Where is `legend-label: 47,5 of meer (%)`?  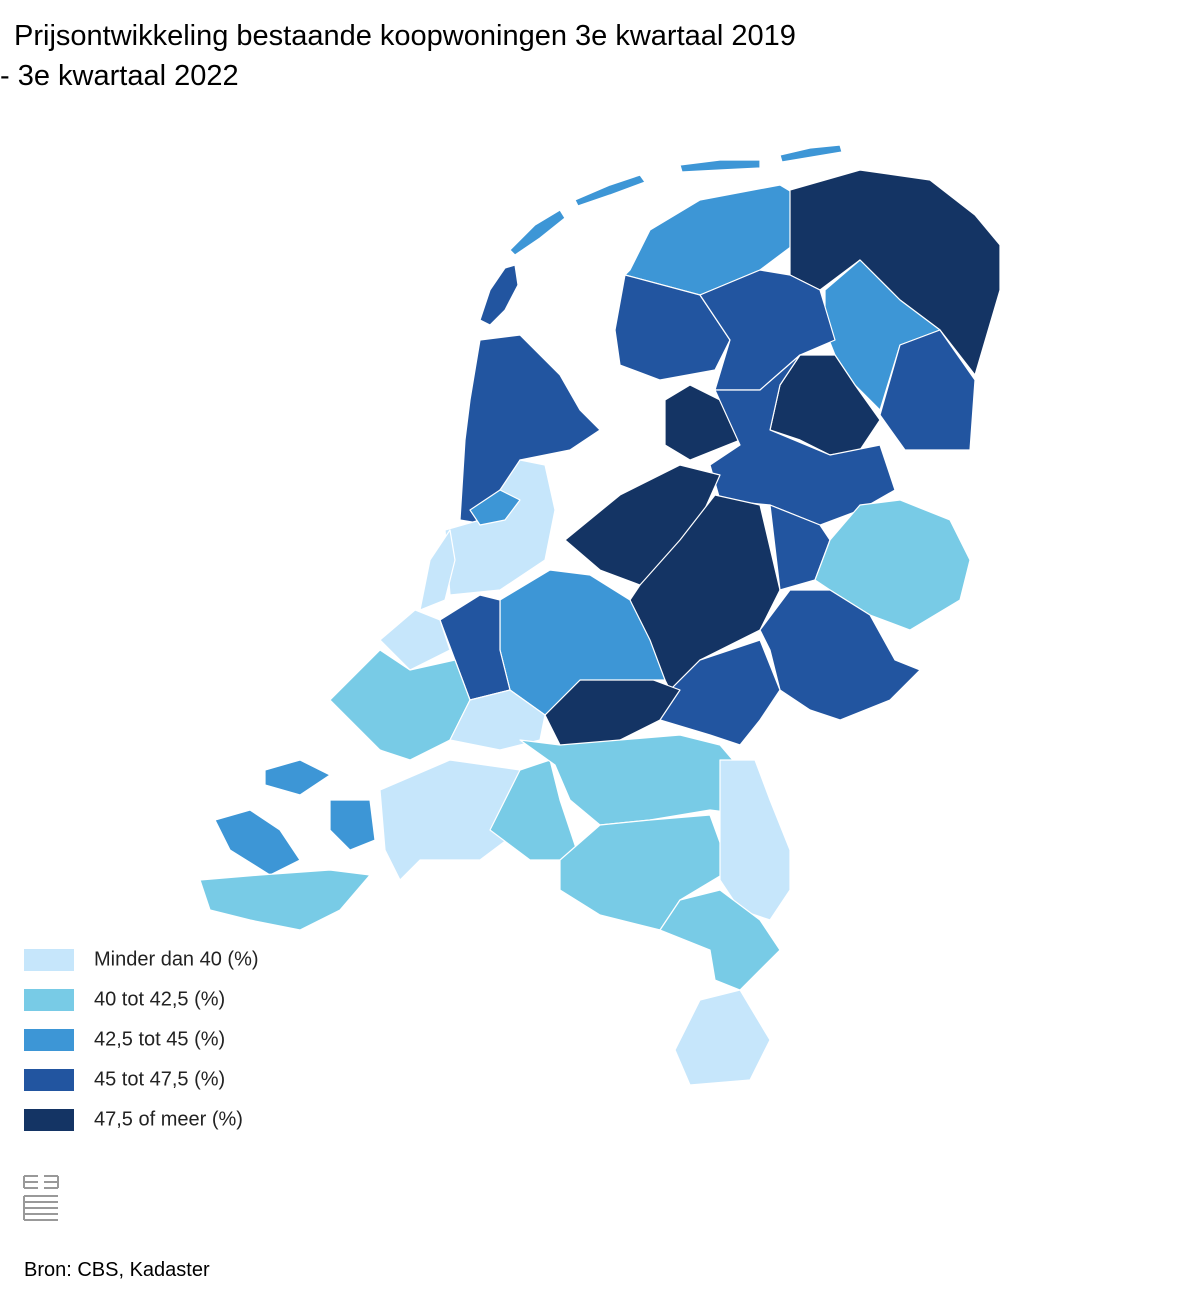
legend-label: 47,5 of meer (%) is located at coordinates (168, 1119).